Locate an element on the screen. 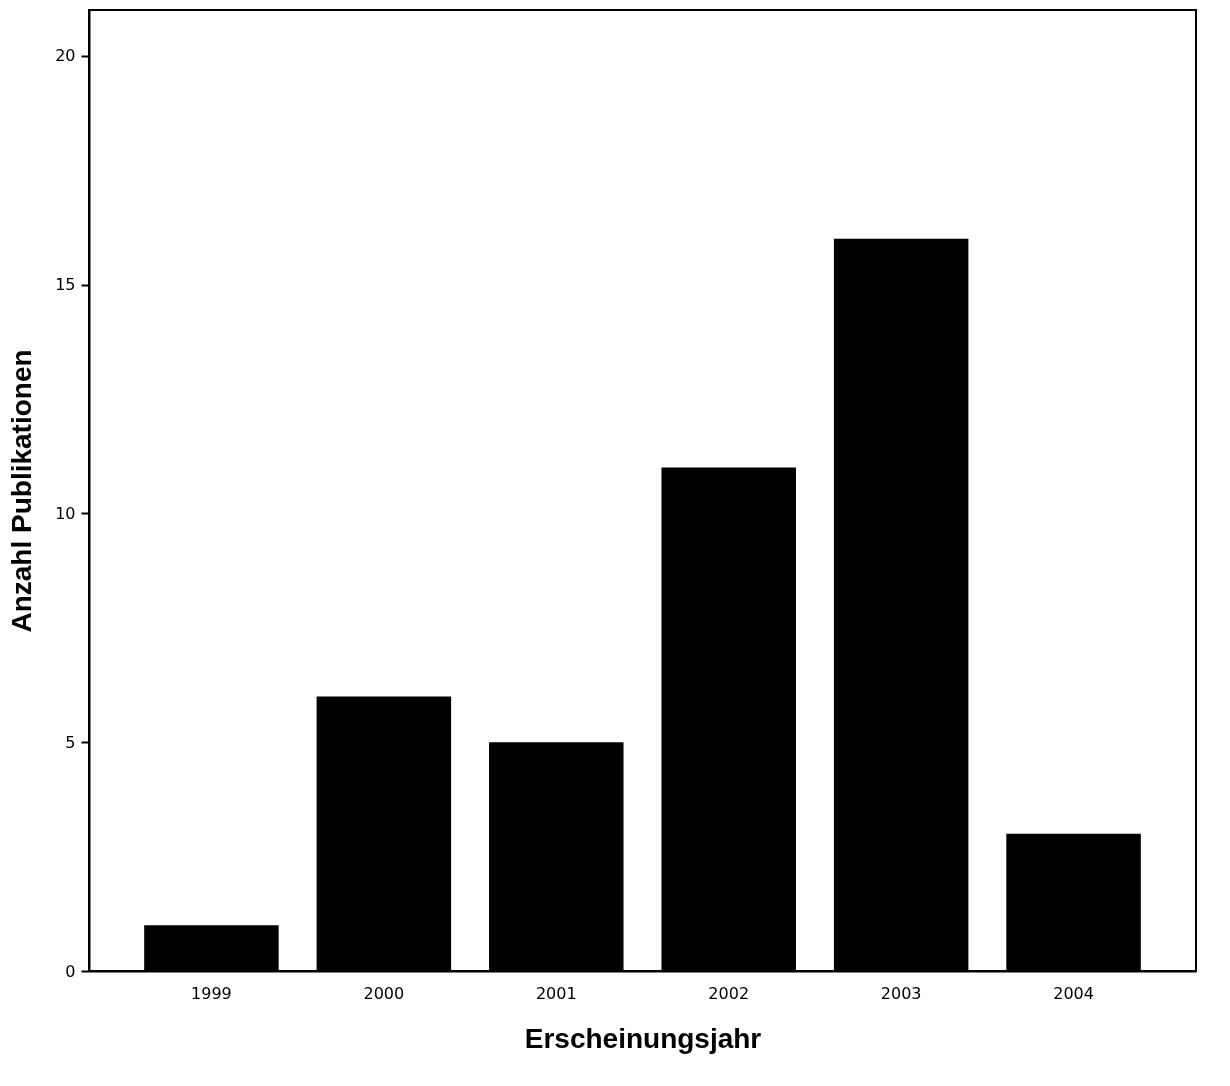  x-tick-label: 2001 is located at coordinates (556, 993).